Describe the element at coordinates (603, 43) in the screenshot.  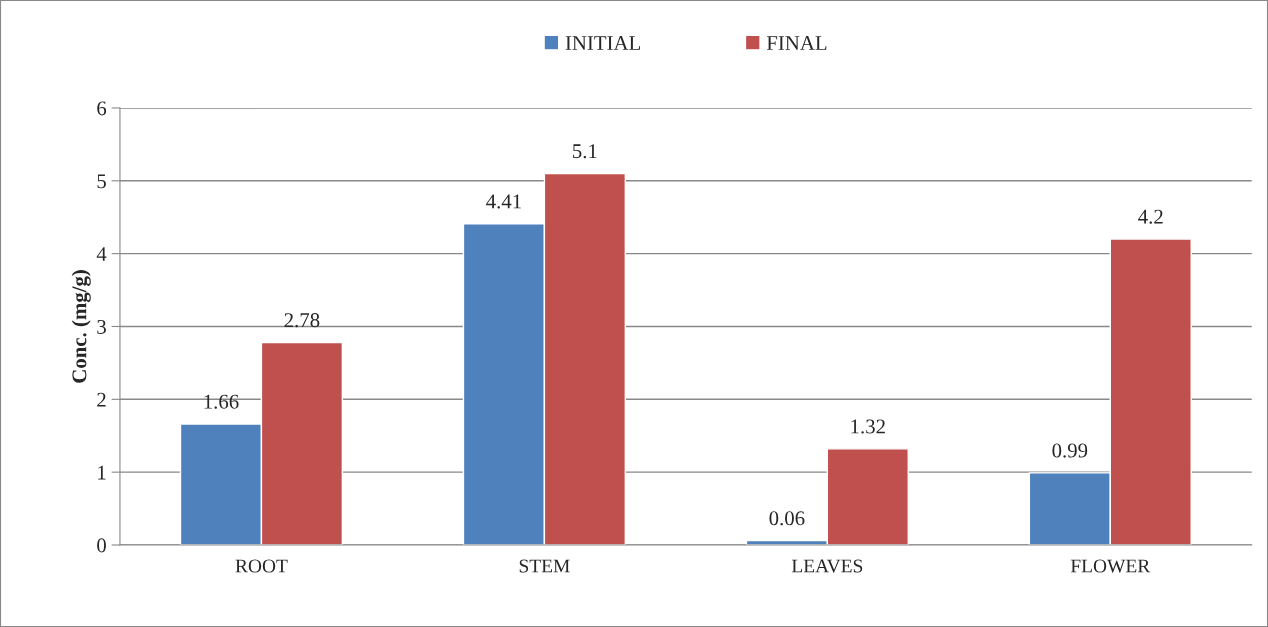
I see `legend-label: INITIAL` at that location.